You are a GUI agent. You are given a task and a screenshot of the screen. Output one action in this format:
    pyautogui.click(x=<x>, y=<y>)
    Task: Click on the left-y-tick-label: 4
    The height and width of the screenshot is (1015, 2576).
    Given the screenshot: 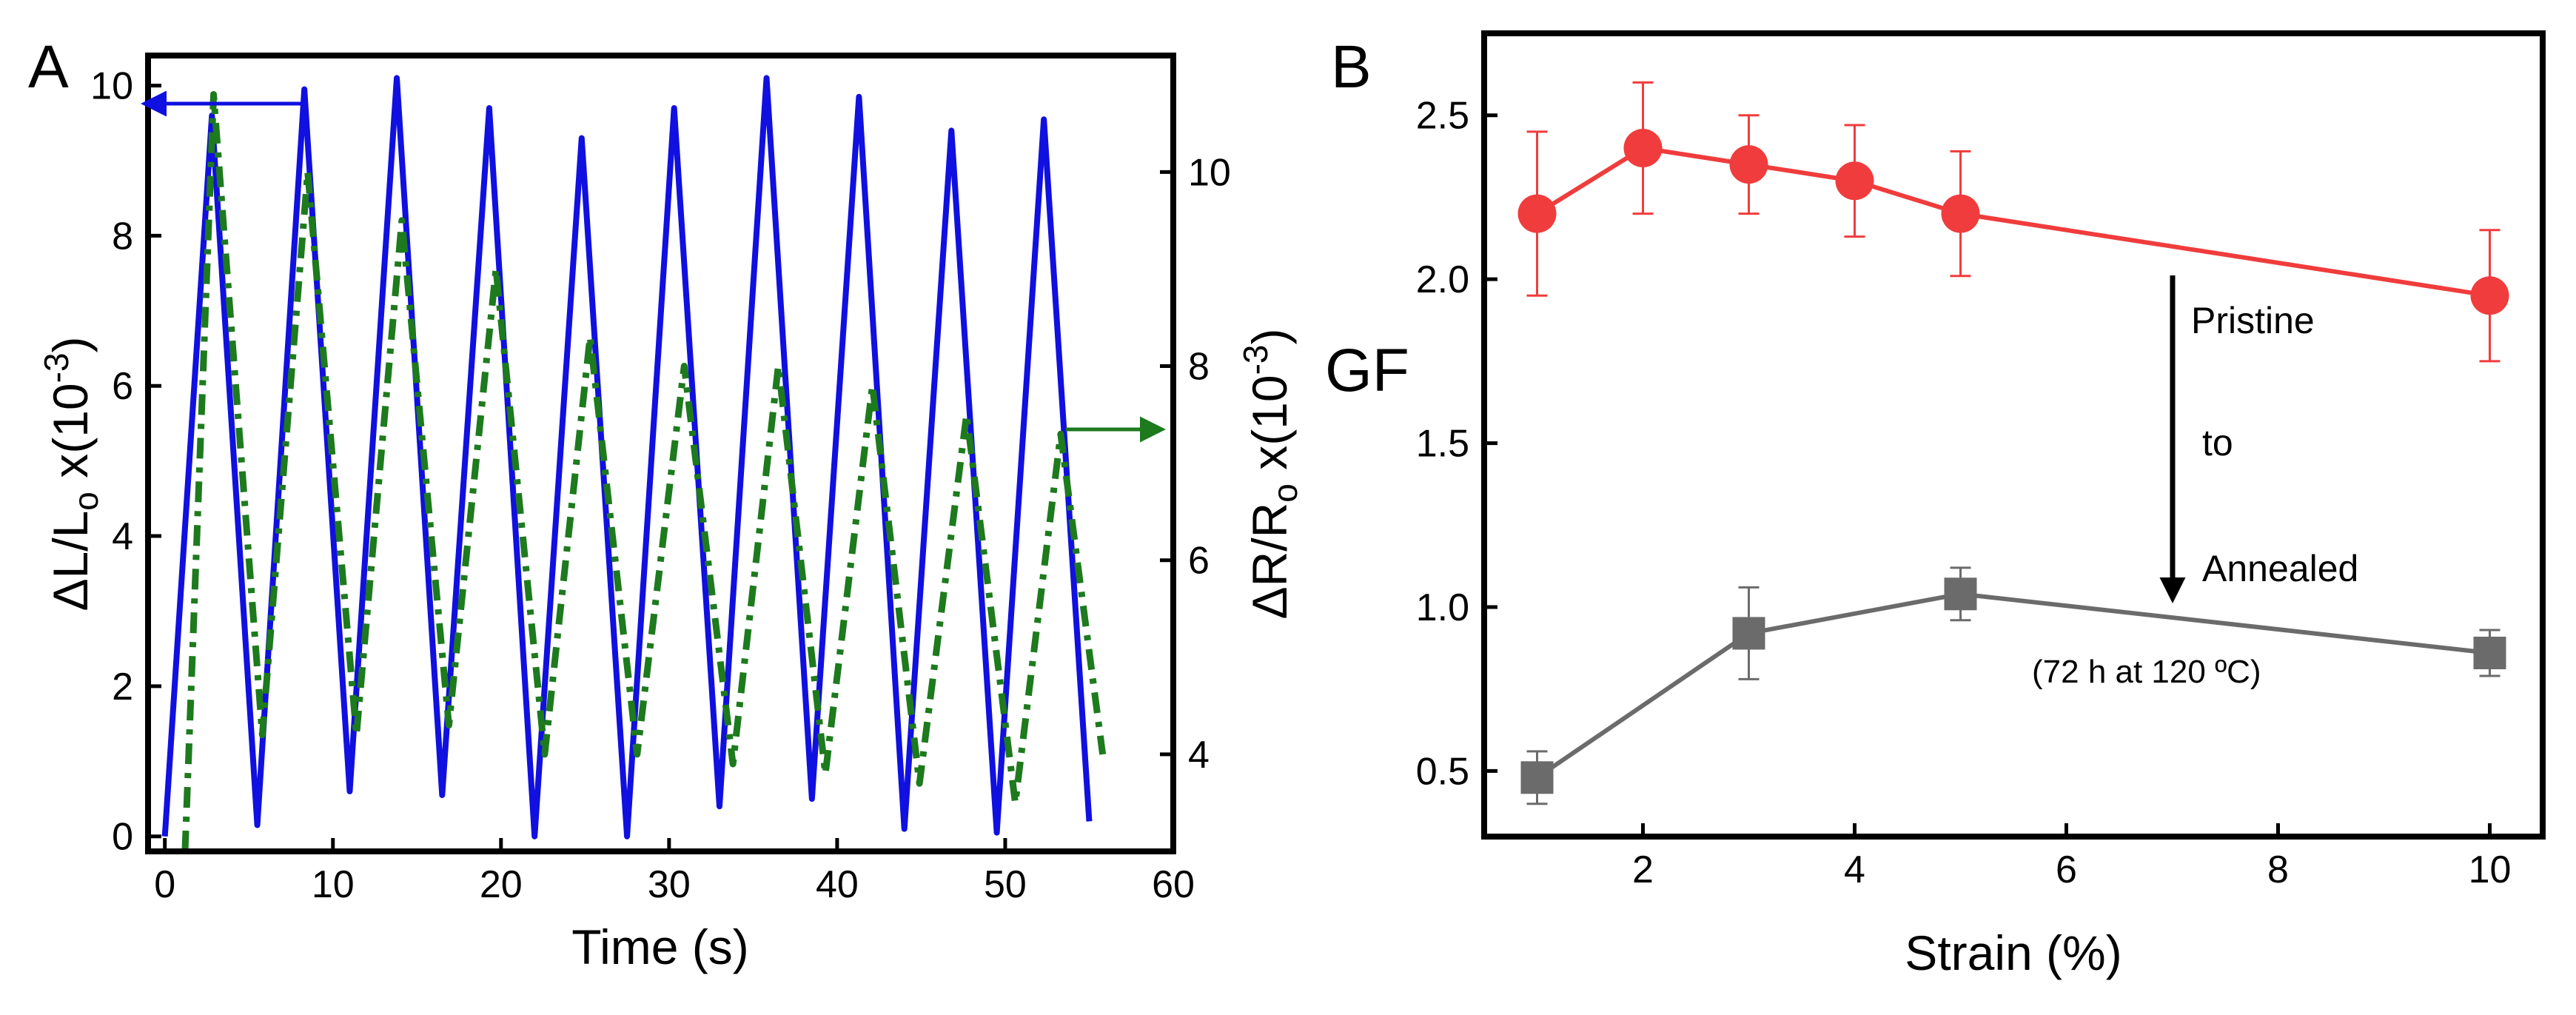 What is the action you would take?
    pyautogui.click(x=122, y=536)
    